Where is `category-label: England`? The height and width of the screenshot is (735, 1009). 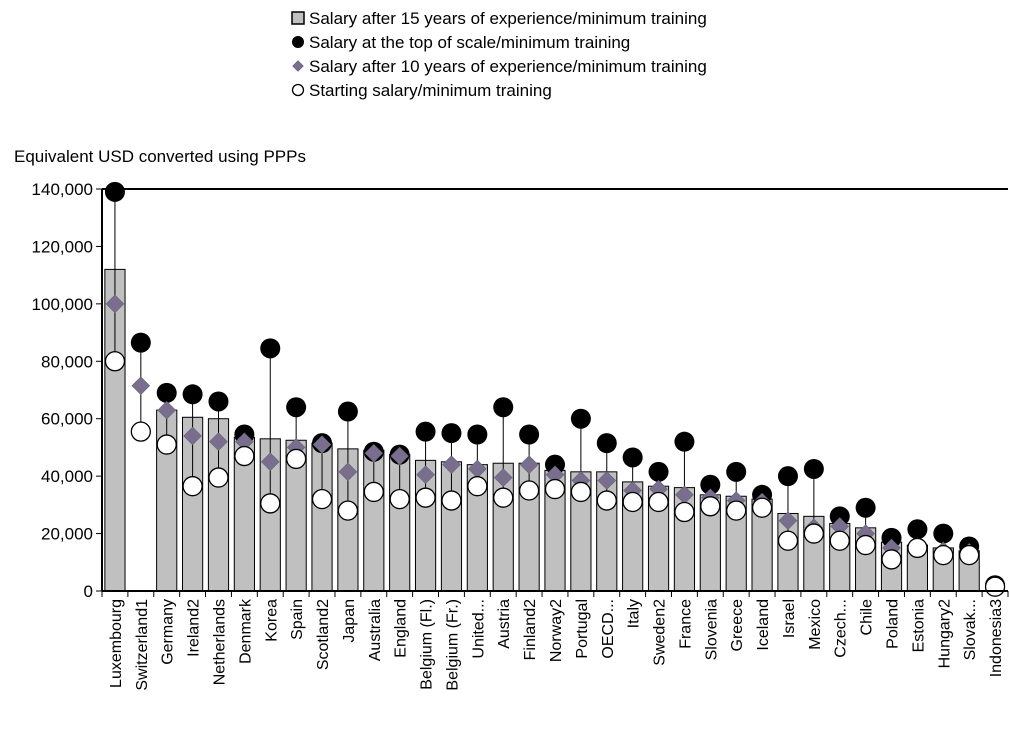 category-label: England is located at coordinates (401, 628).